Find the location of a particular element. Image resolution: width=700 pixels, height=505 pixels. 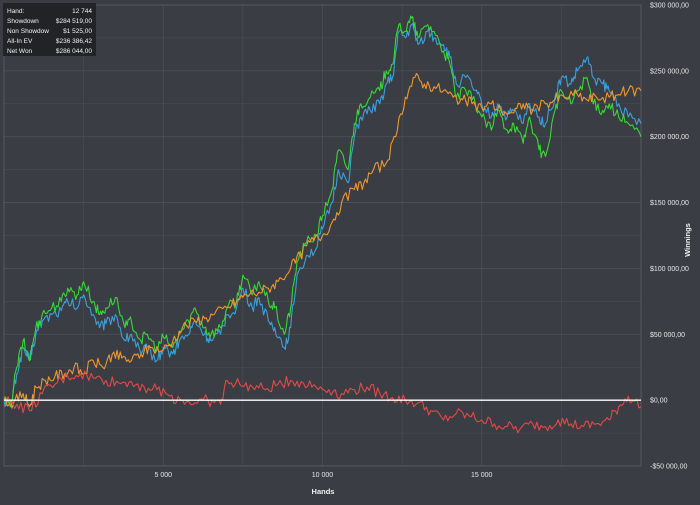

y-tick-label: $300 000,00 is located at coordinates (669, 6).